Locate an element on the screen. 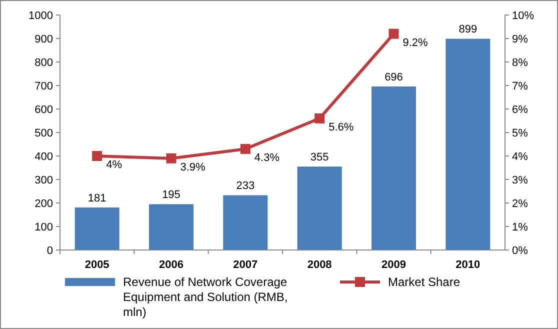 This screenshot has width=558, height=329. y2-tick-label: 3% is located at coordinates (520, 180).